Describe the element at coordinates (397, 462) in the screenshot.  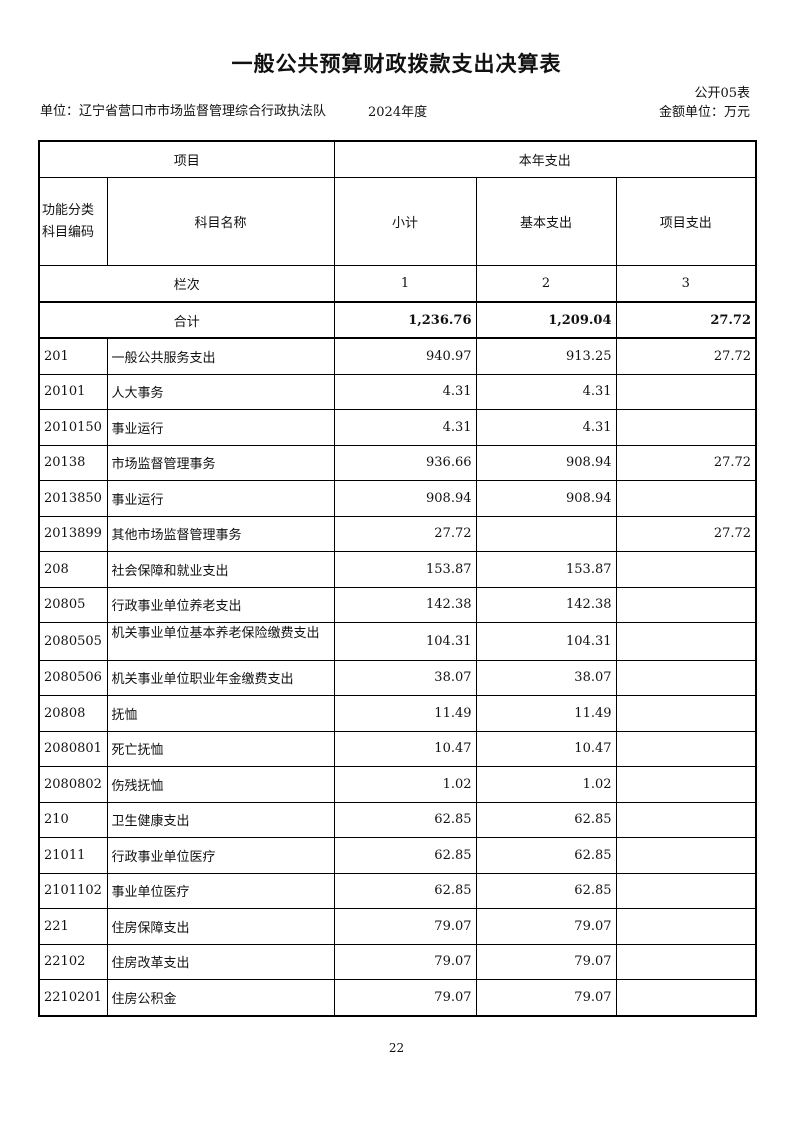
I see `table-row: 20138 市场监督管理事务 936.66 908.94 27.72` at that location.